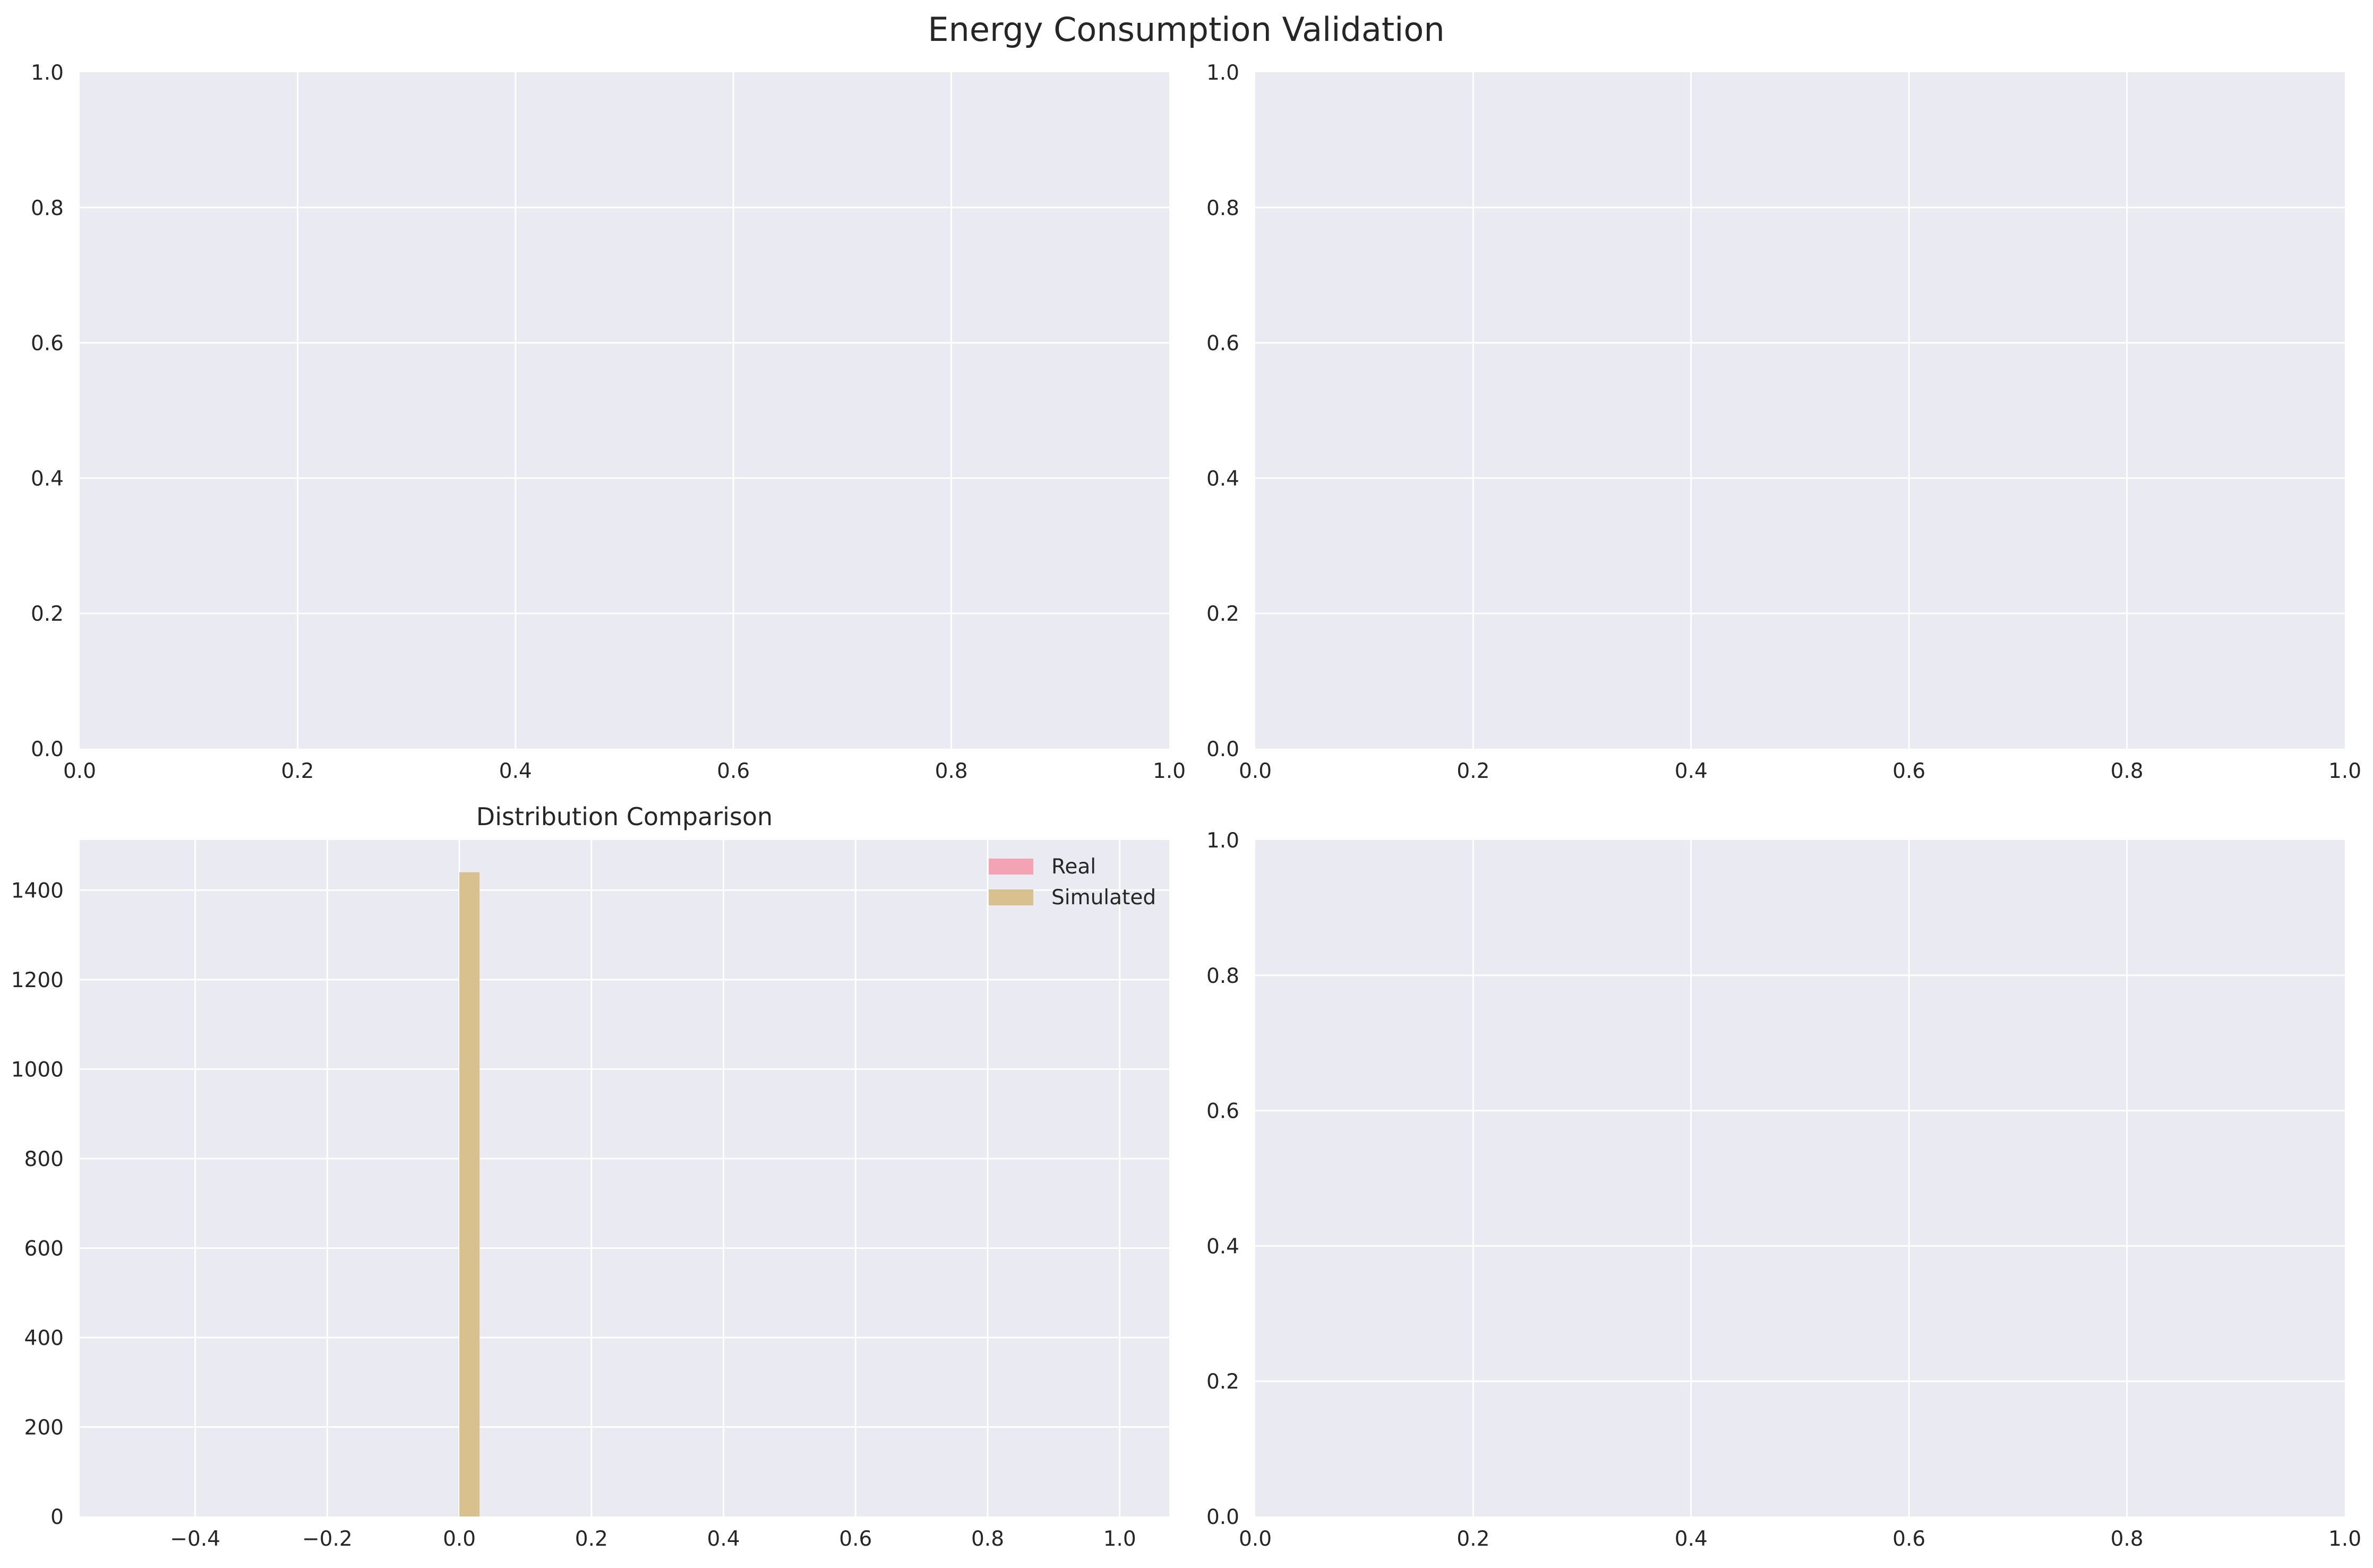 Image resolution: width=2373 pixels, height=1568 pixels. I want to click on legend-label-real: Real, so click(1073, 867).